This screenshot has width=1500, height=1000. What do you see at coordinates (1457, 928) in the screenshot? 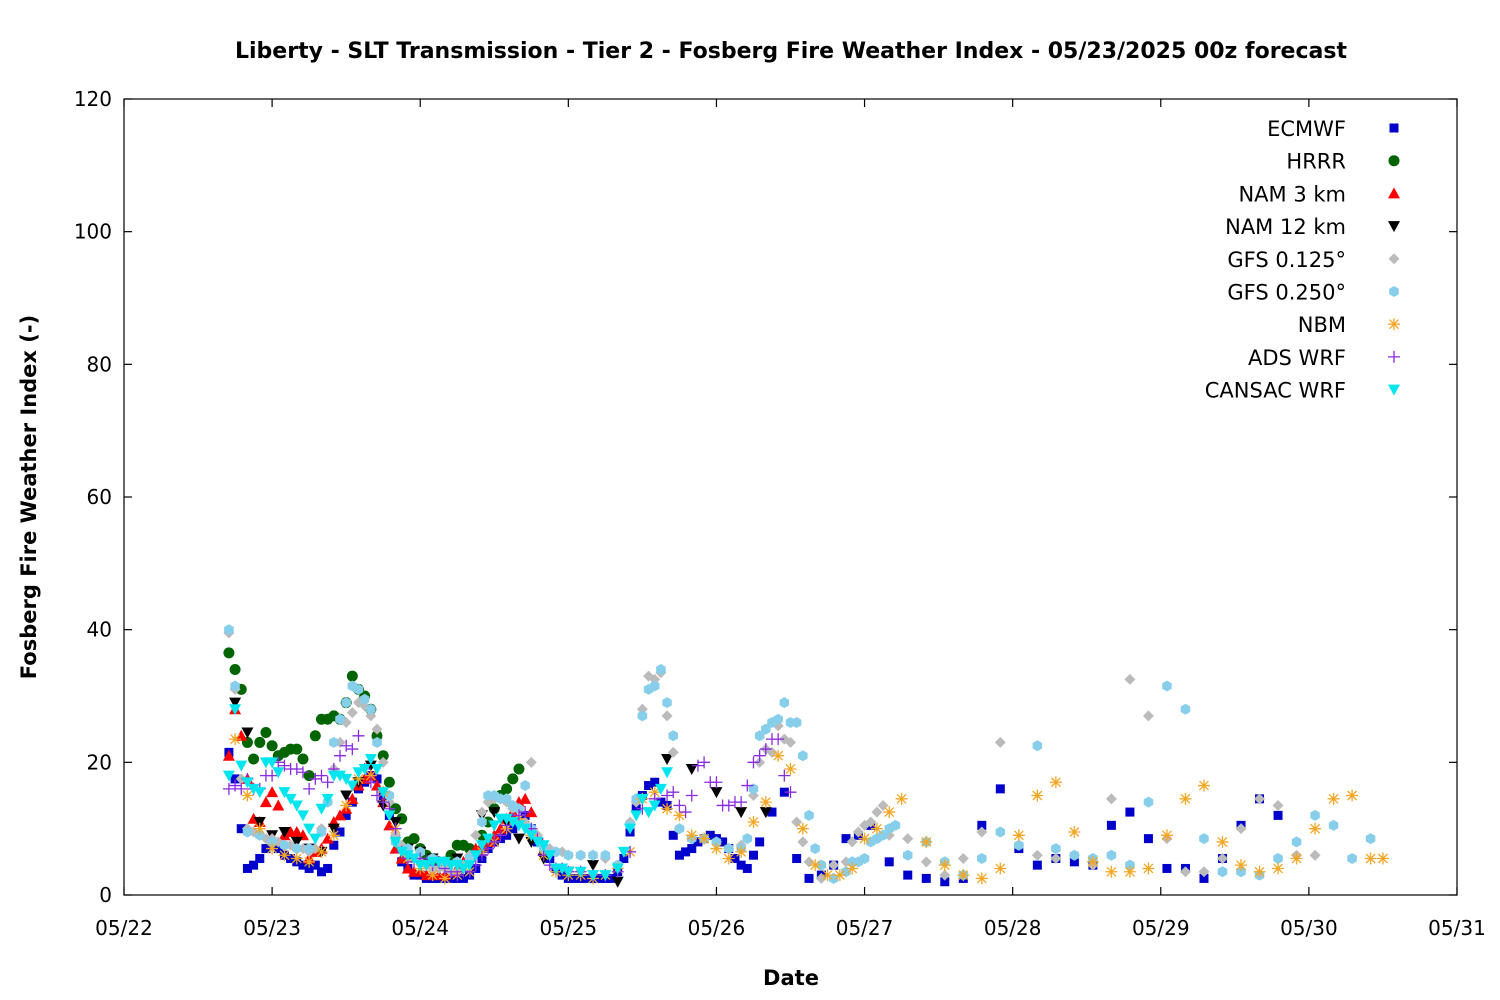
I see `x-tick-label: 05/31` at bounding box center [1457, 928].